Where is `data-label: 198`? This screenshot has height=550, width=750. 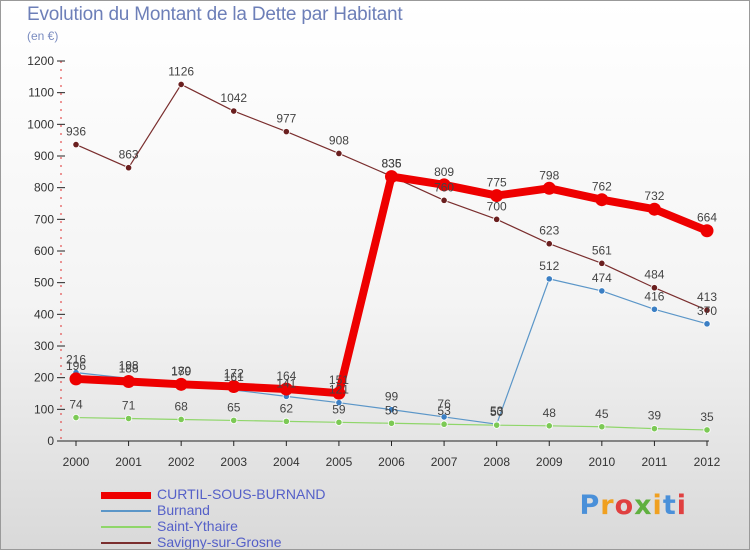
data-label: 198 is located at coordinates (129, 365).